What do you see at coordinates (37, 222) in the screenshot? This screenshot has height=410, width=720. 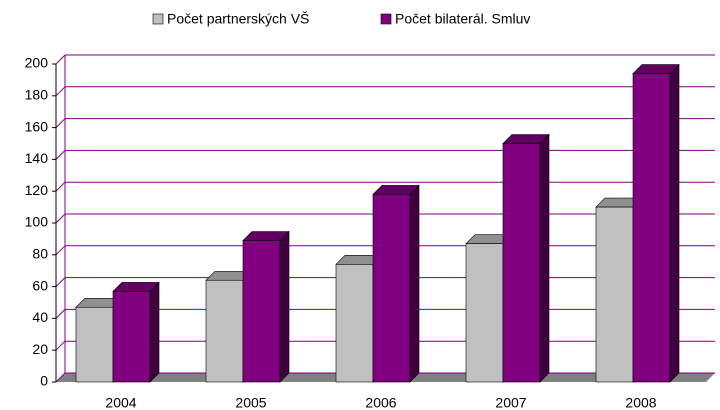 I see `y-tick-label: 100` at bounding box center [37, 222].